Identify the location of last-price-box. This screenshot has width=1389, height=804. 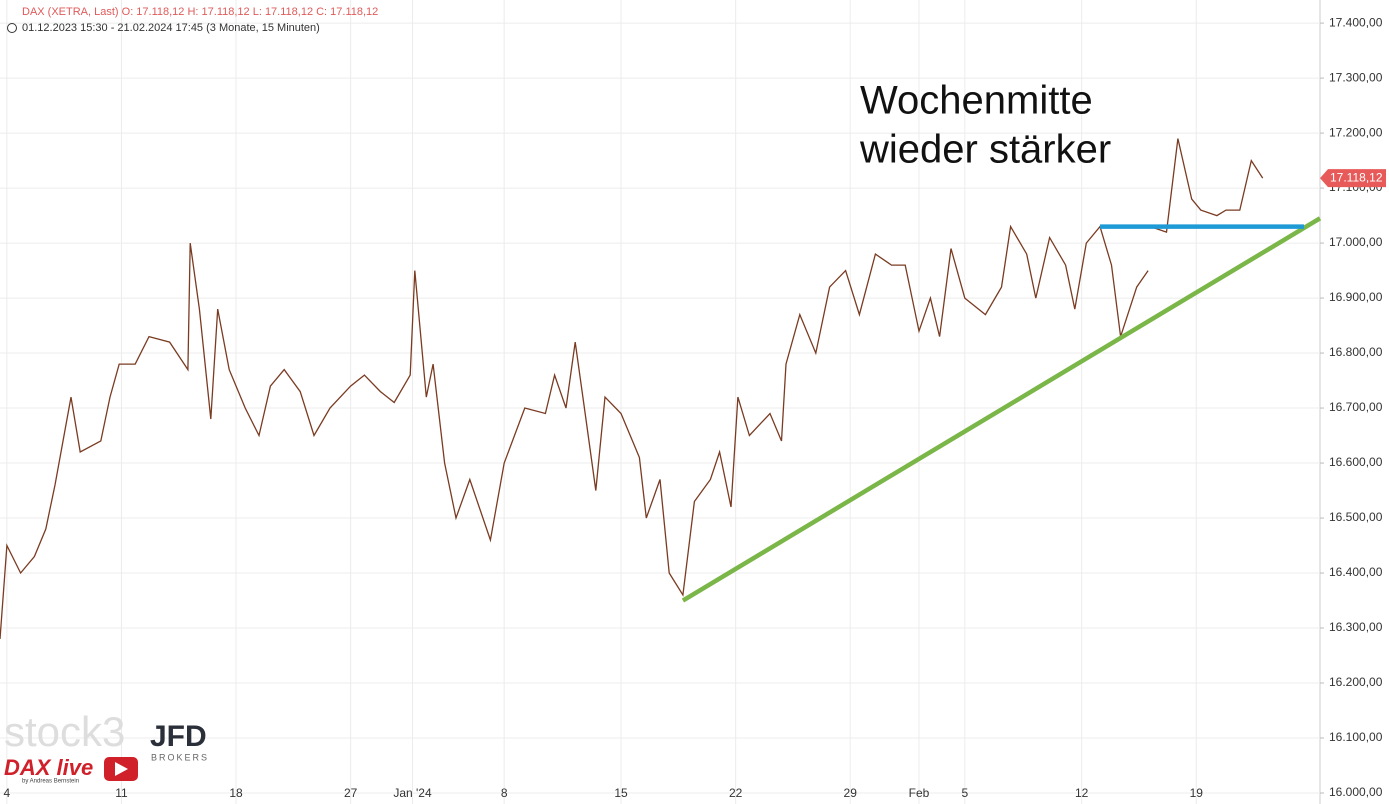
(1353, 178).